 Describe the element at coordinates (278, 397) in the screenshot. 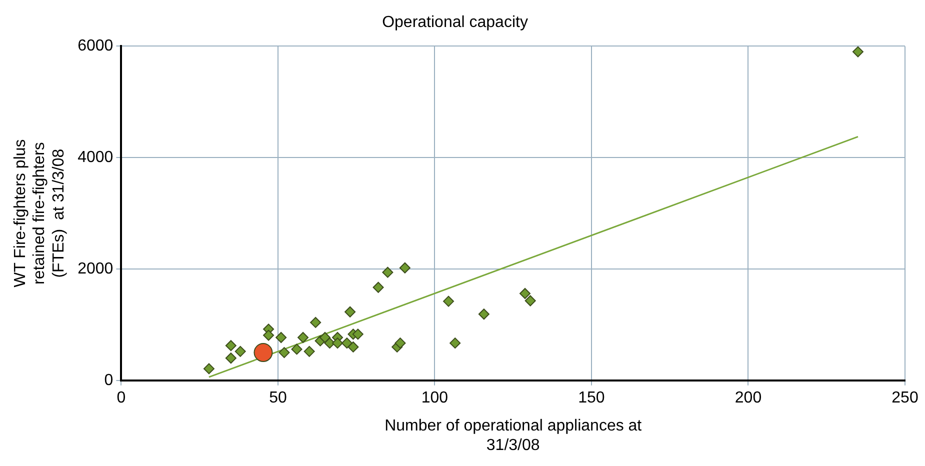

I see `x-tick-label: 50` at that location.